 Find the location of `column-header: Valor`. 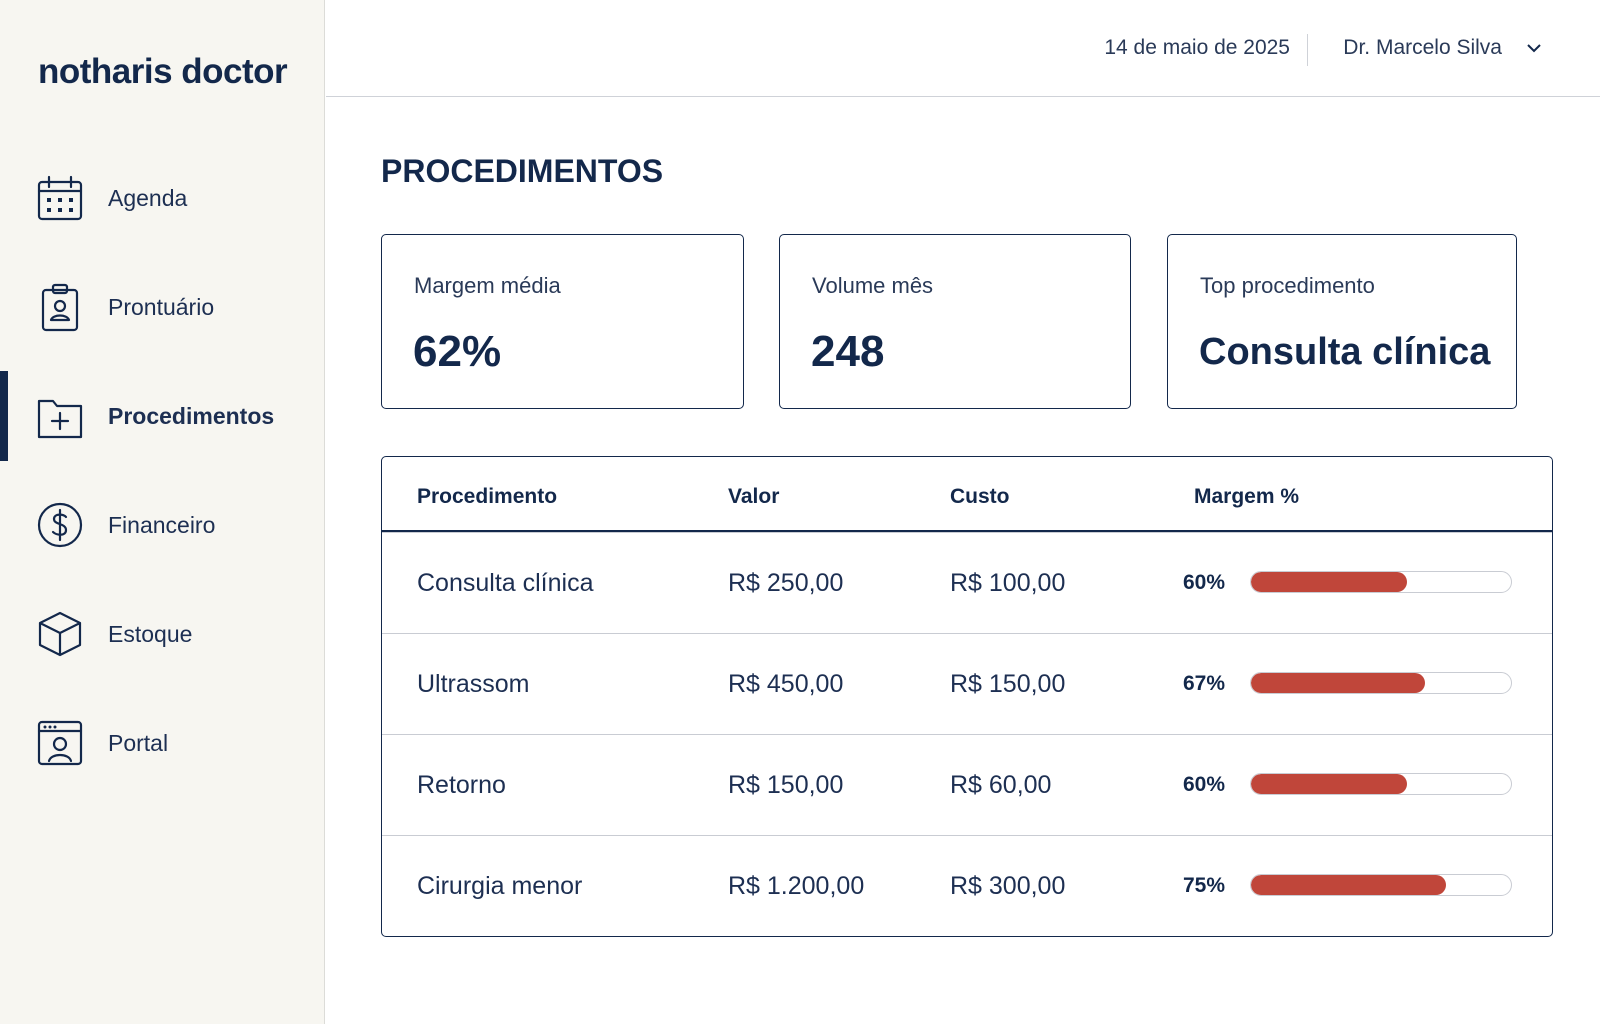

column-header: Valor is located at coordinates (754, 496).